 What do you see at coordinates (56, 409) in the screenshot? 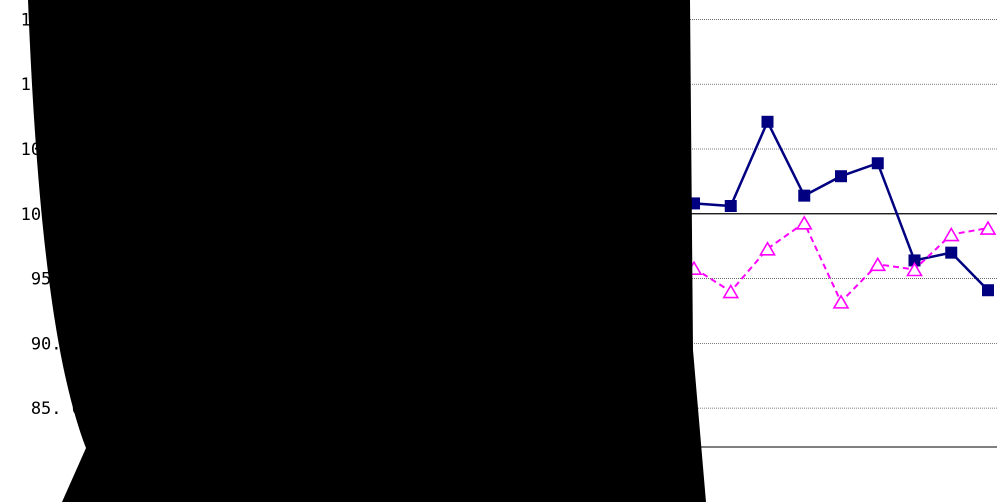
I see `y-tick-label-0: 85. 0` at bounding box center [56, 409].